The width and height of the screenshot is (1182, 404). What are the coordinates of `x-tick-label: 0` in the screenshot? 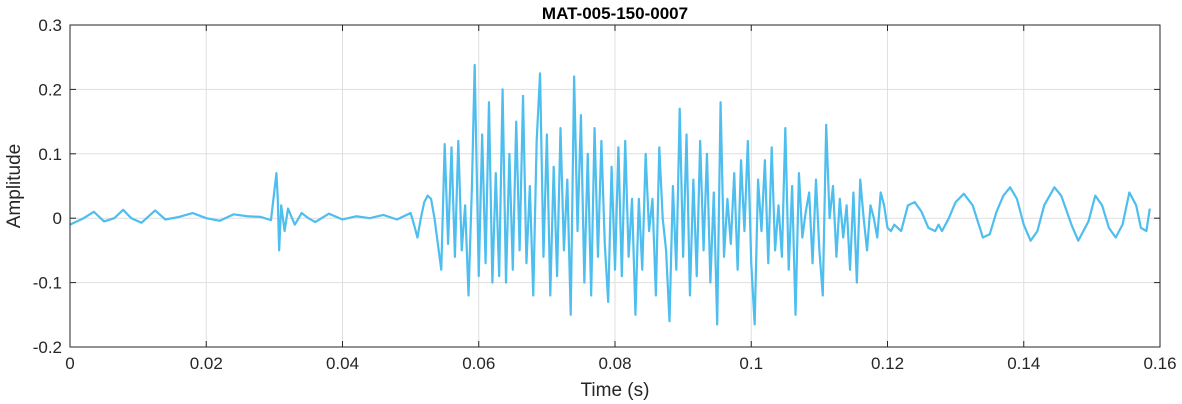 It's located at (69, 363).